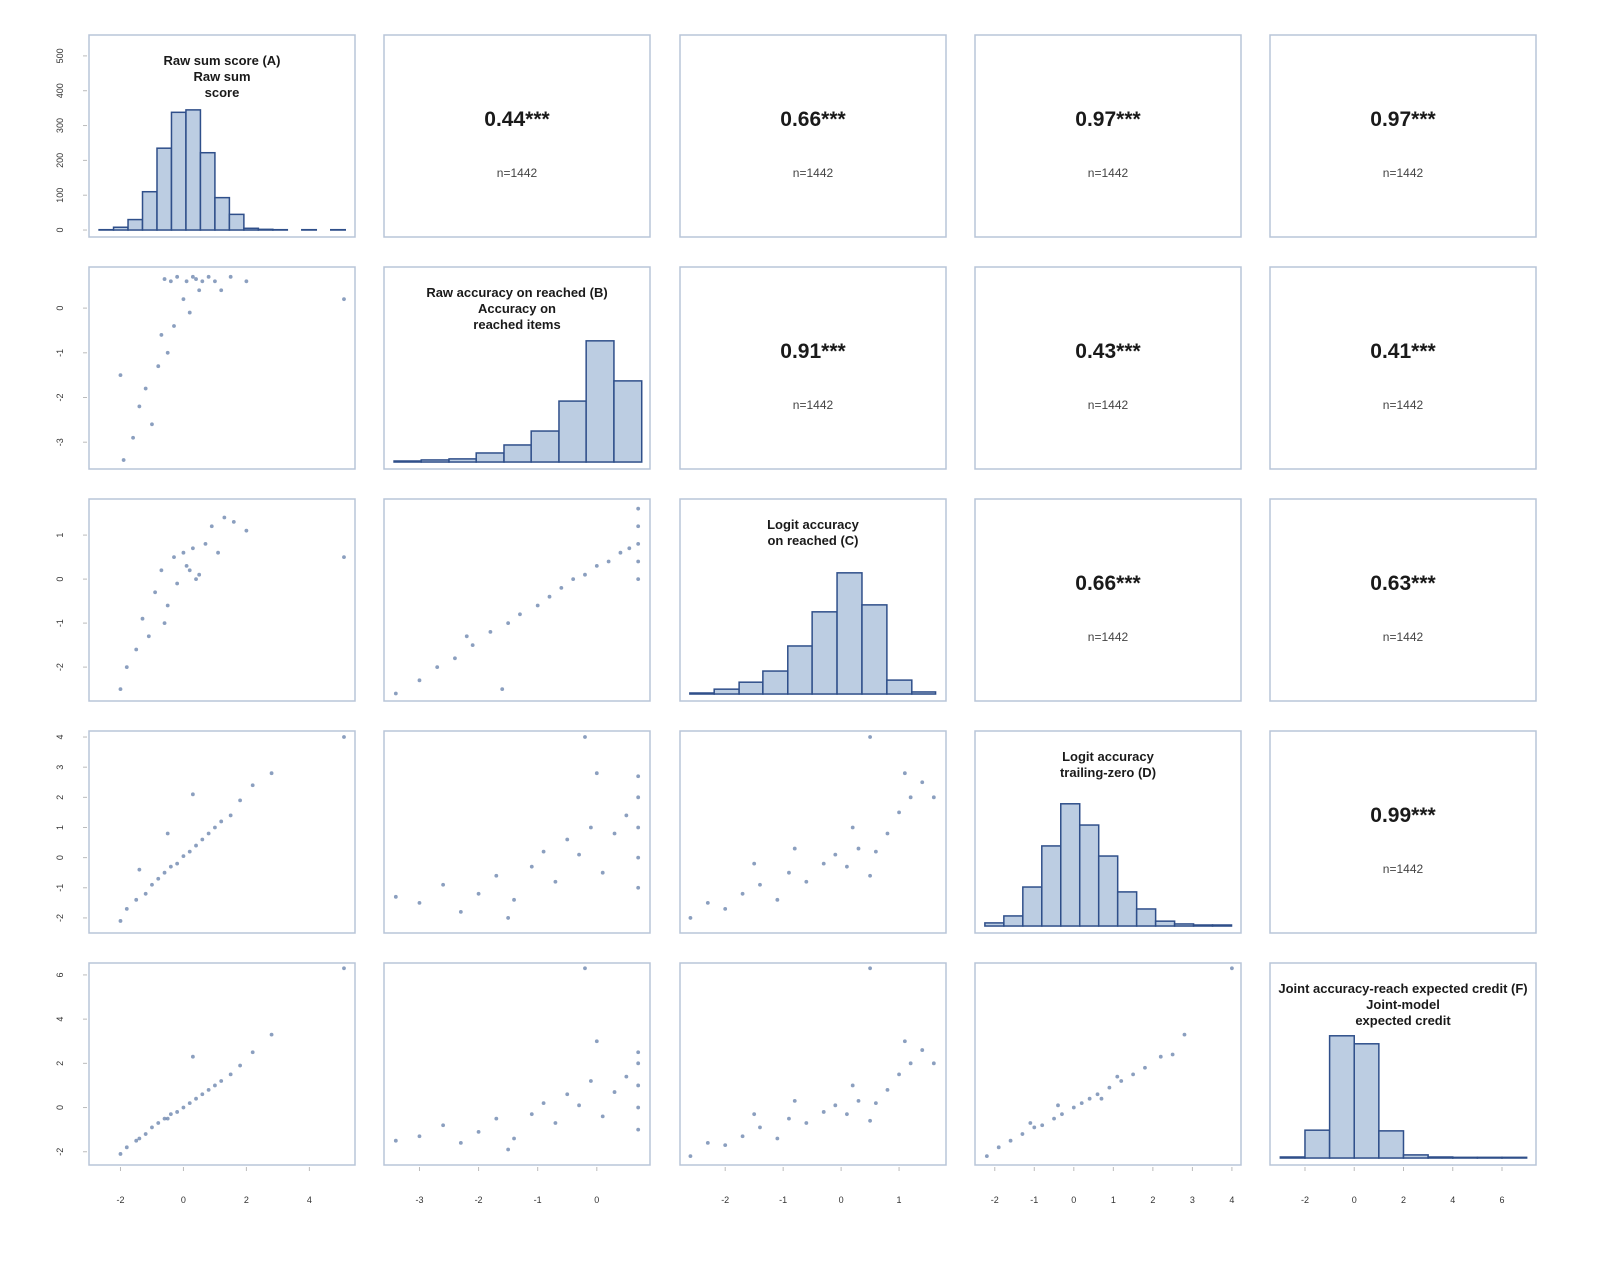 This screenshot has height=1280, width=1600. What do you see at coordinates (899, 1200) in the screenshot?
I see `x-tick-label: 1` at bounding box center [899, 1200].